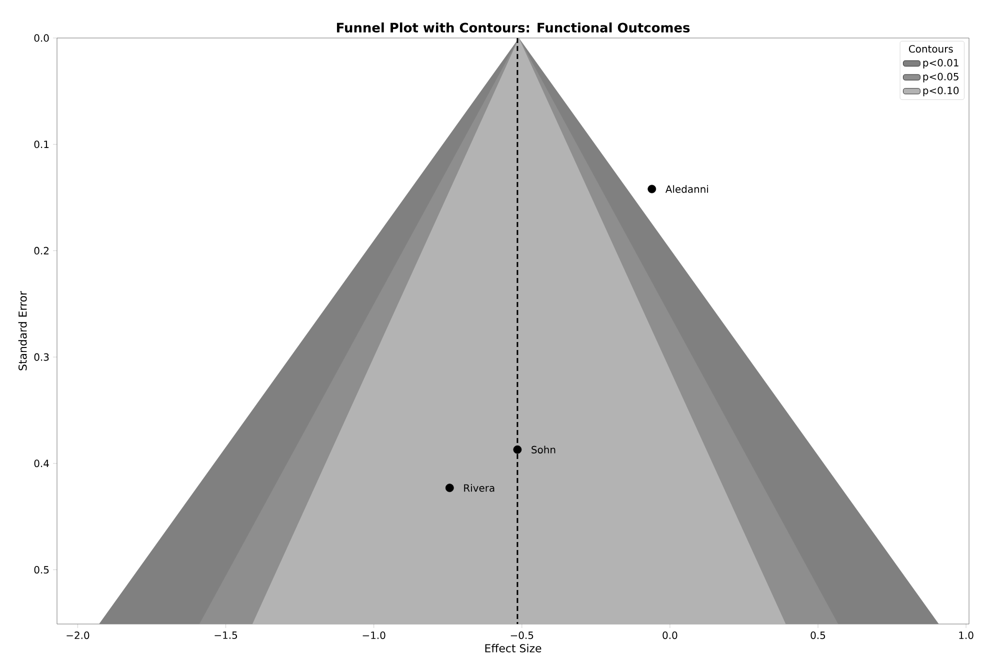 Image resolution: width=987 pixels, height=661 pixels. I want to click on y-tick-label: 0.3, so click(41, 357).